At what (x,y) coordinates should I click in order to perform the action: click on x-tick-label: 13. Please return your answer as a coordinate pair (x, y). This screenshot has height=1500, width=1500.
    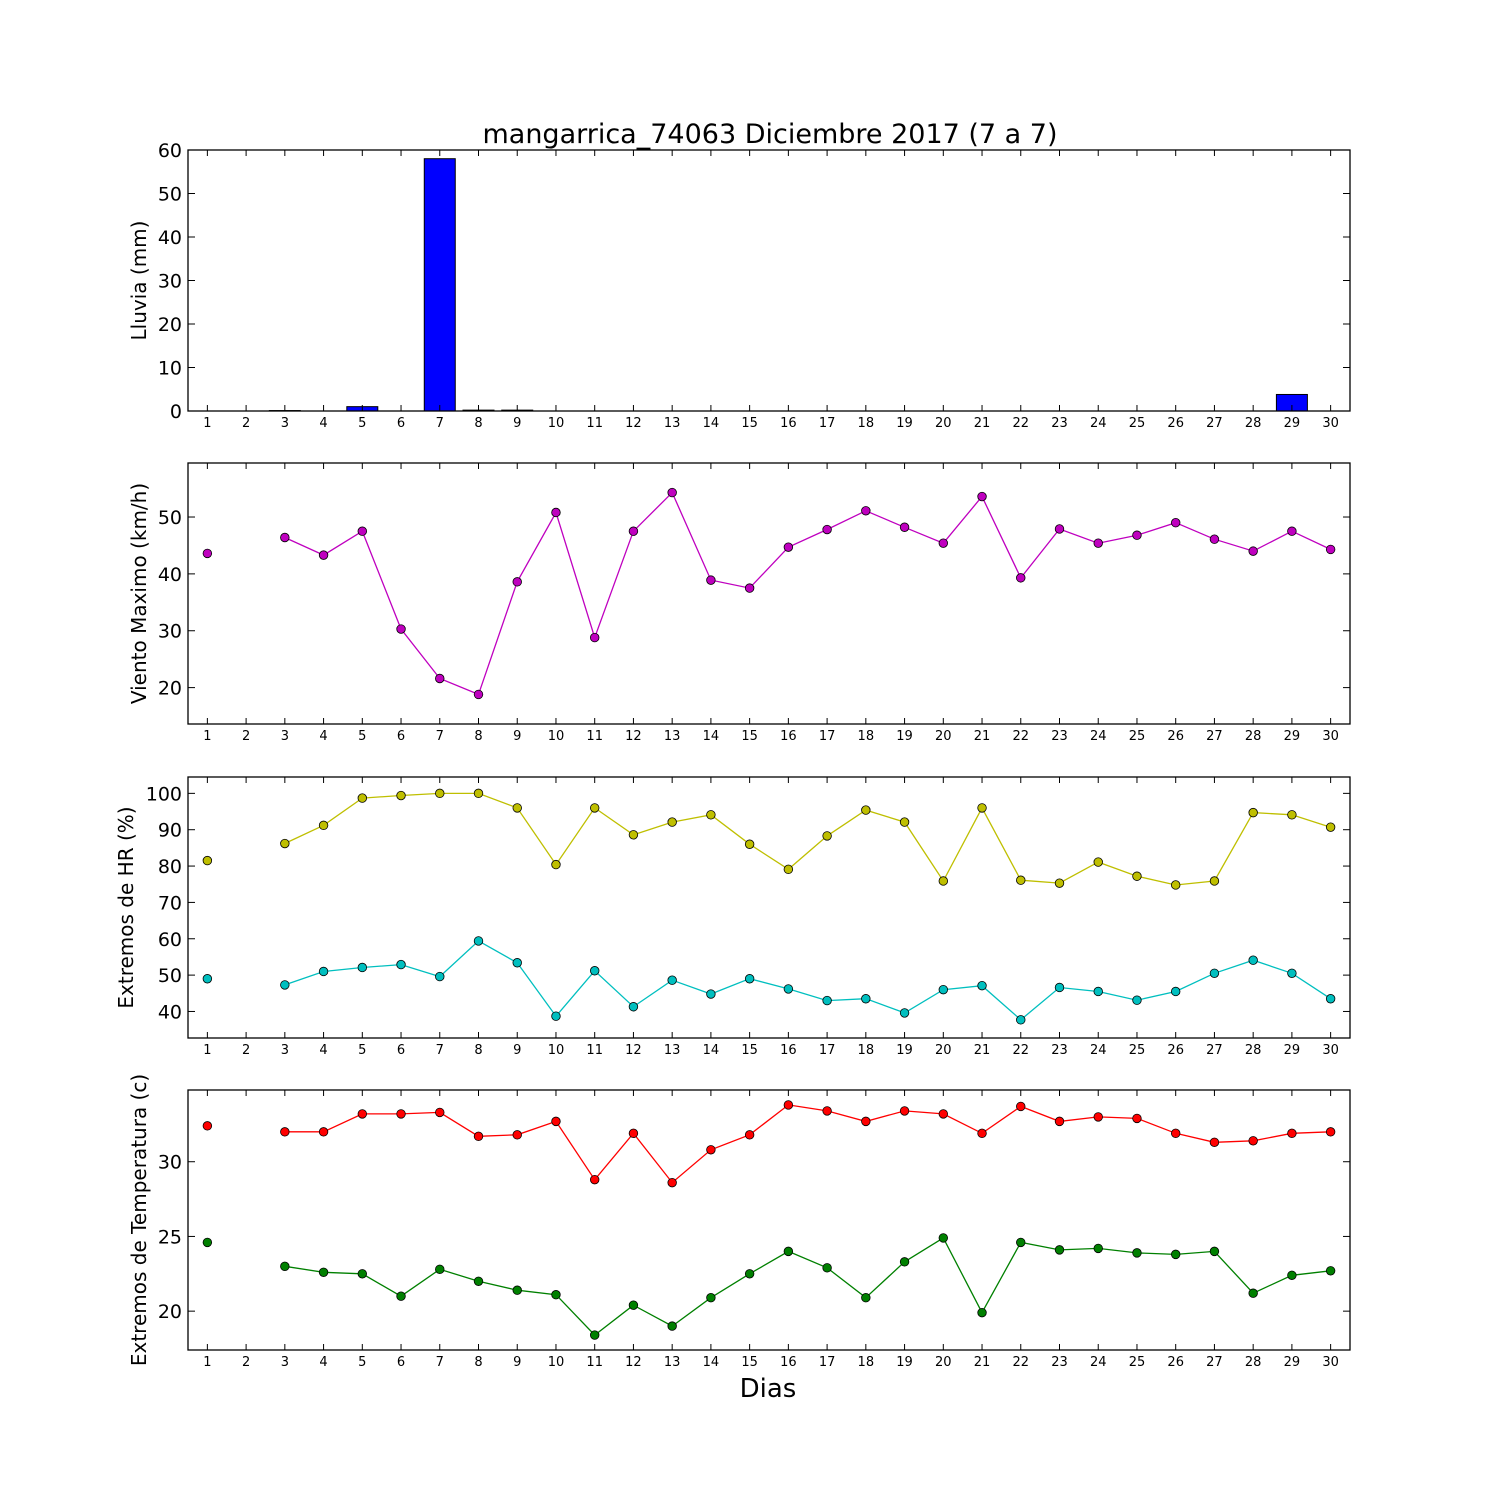
    Looking at the image, I should click on (672, 736).